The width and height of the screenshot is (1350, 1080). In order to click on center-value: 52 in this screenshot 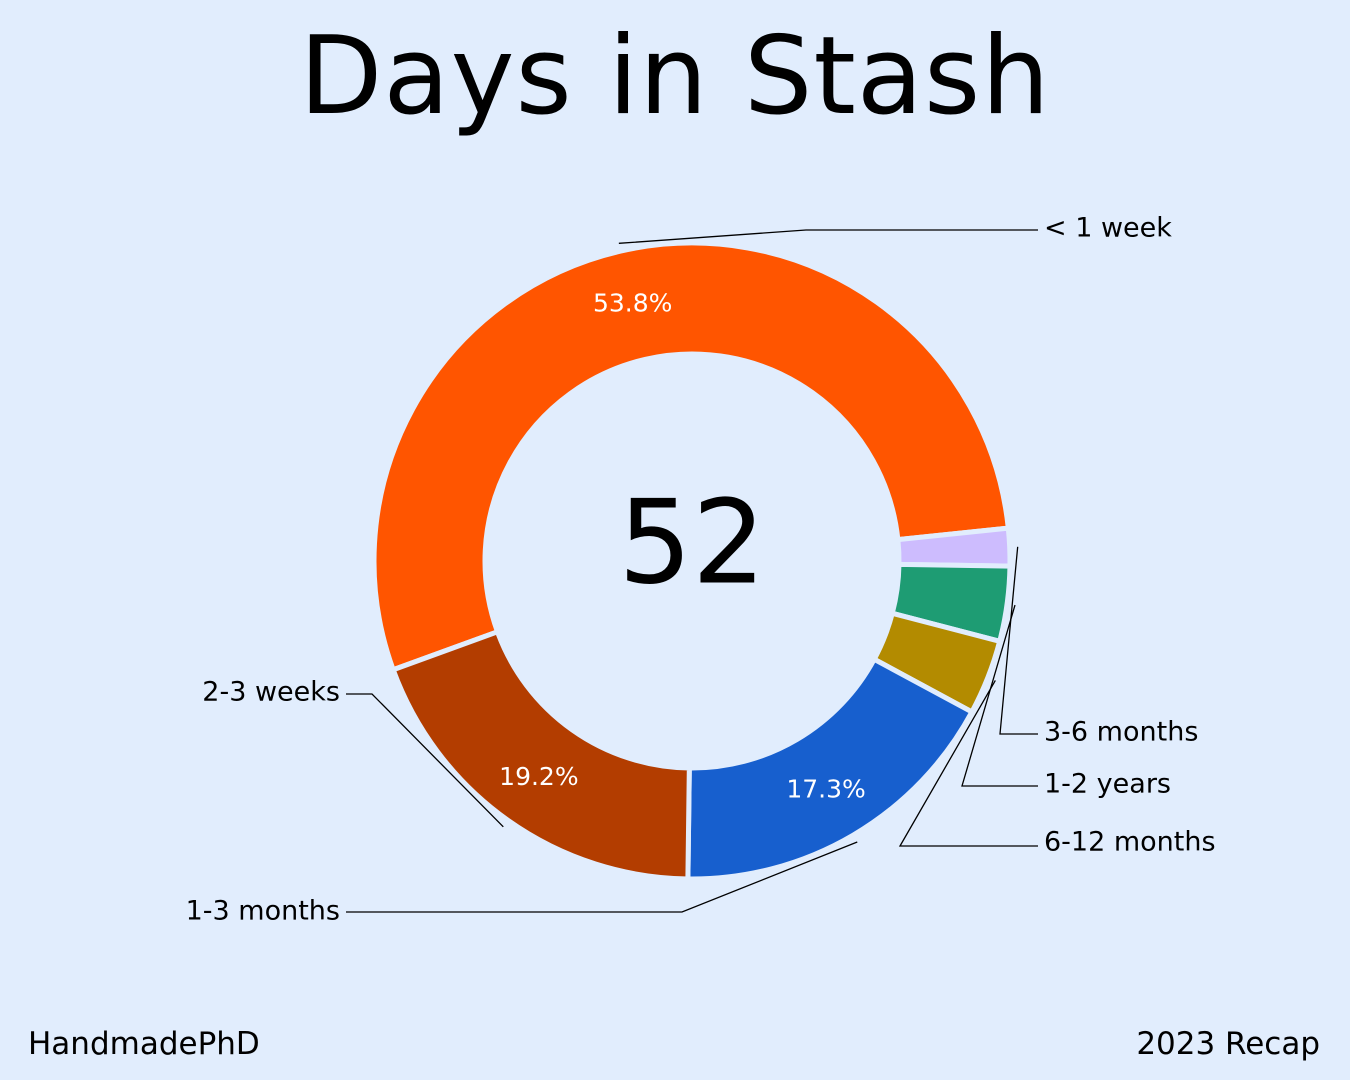, I will do `click(692, 543)`.